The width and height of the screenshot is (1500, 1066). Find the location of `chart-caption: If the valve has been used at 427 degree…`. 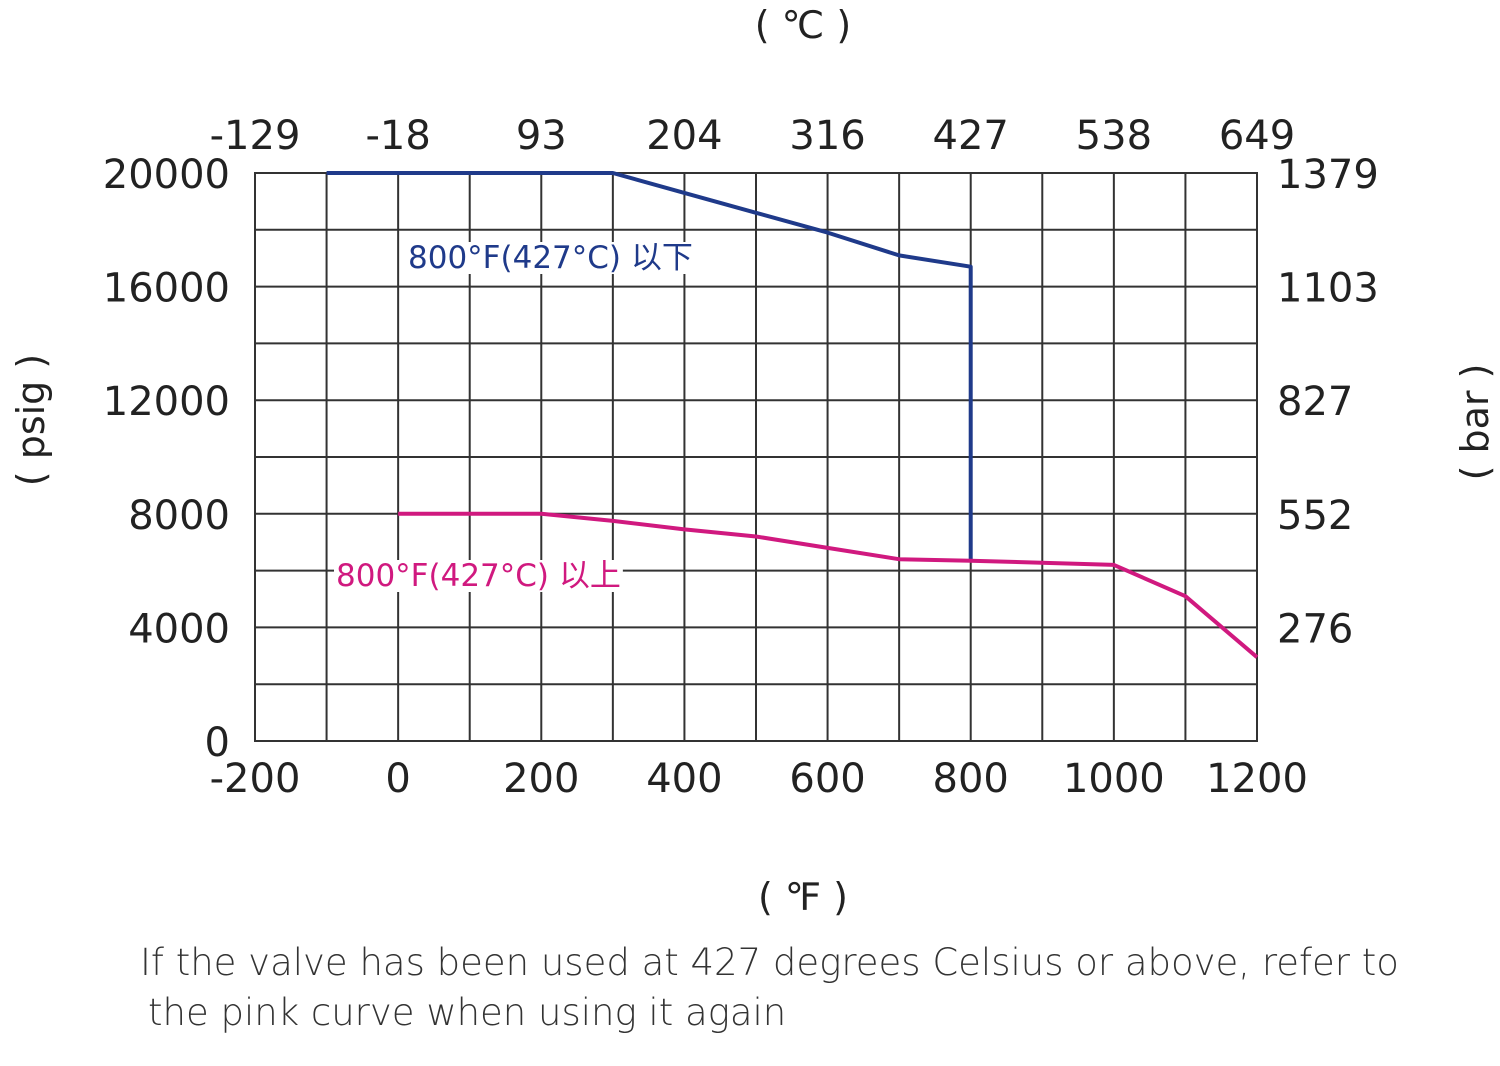

chart-caption: If the valve has been used at 427 degree… is located at coordinates (790, 988).